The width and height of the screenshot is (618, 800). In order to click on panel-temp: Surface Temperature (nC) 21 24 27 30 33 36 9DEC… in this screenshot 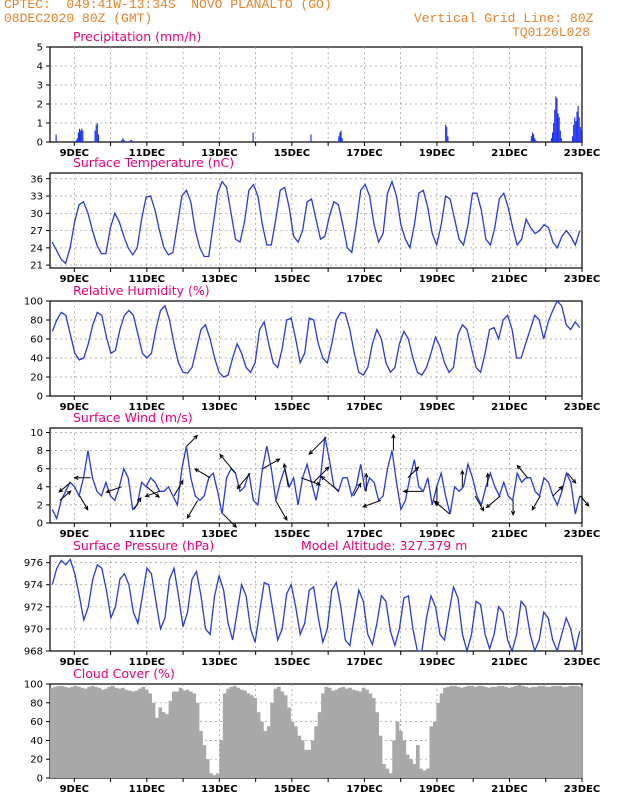, I will do `click(315, 220)`.